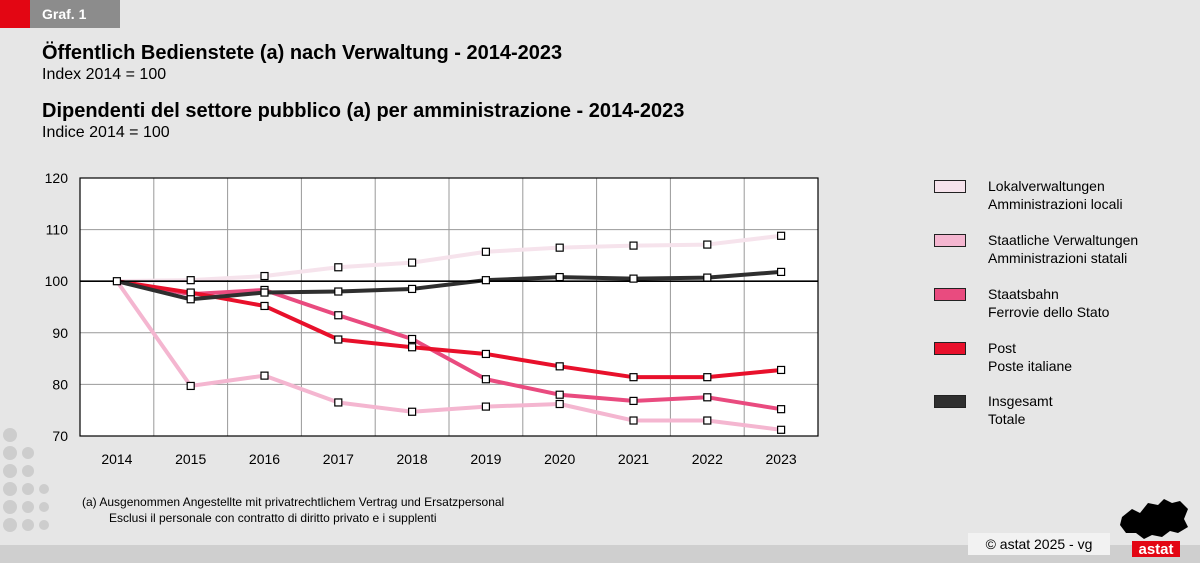 The image size is (1200, 563). What do you see at coordinates (1154, 519) in the screenshot?
I see `region-map-shape` at bounding box center [1154, 519].